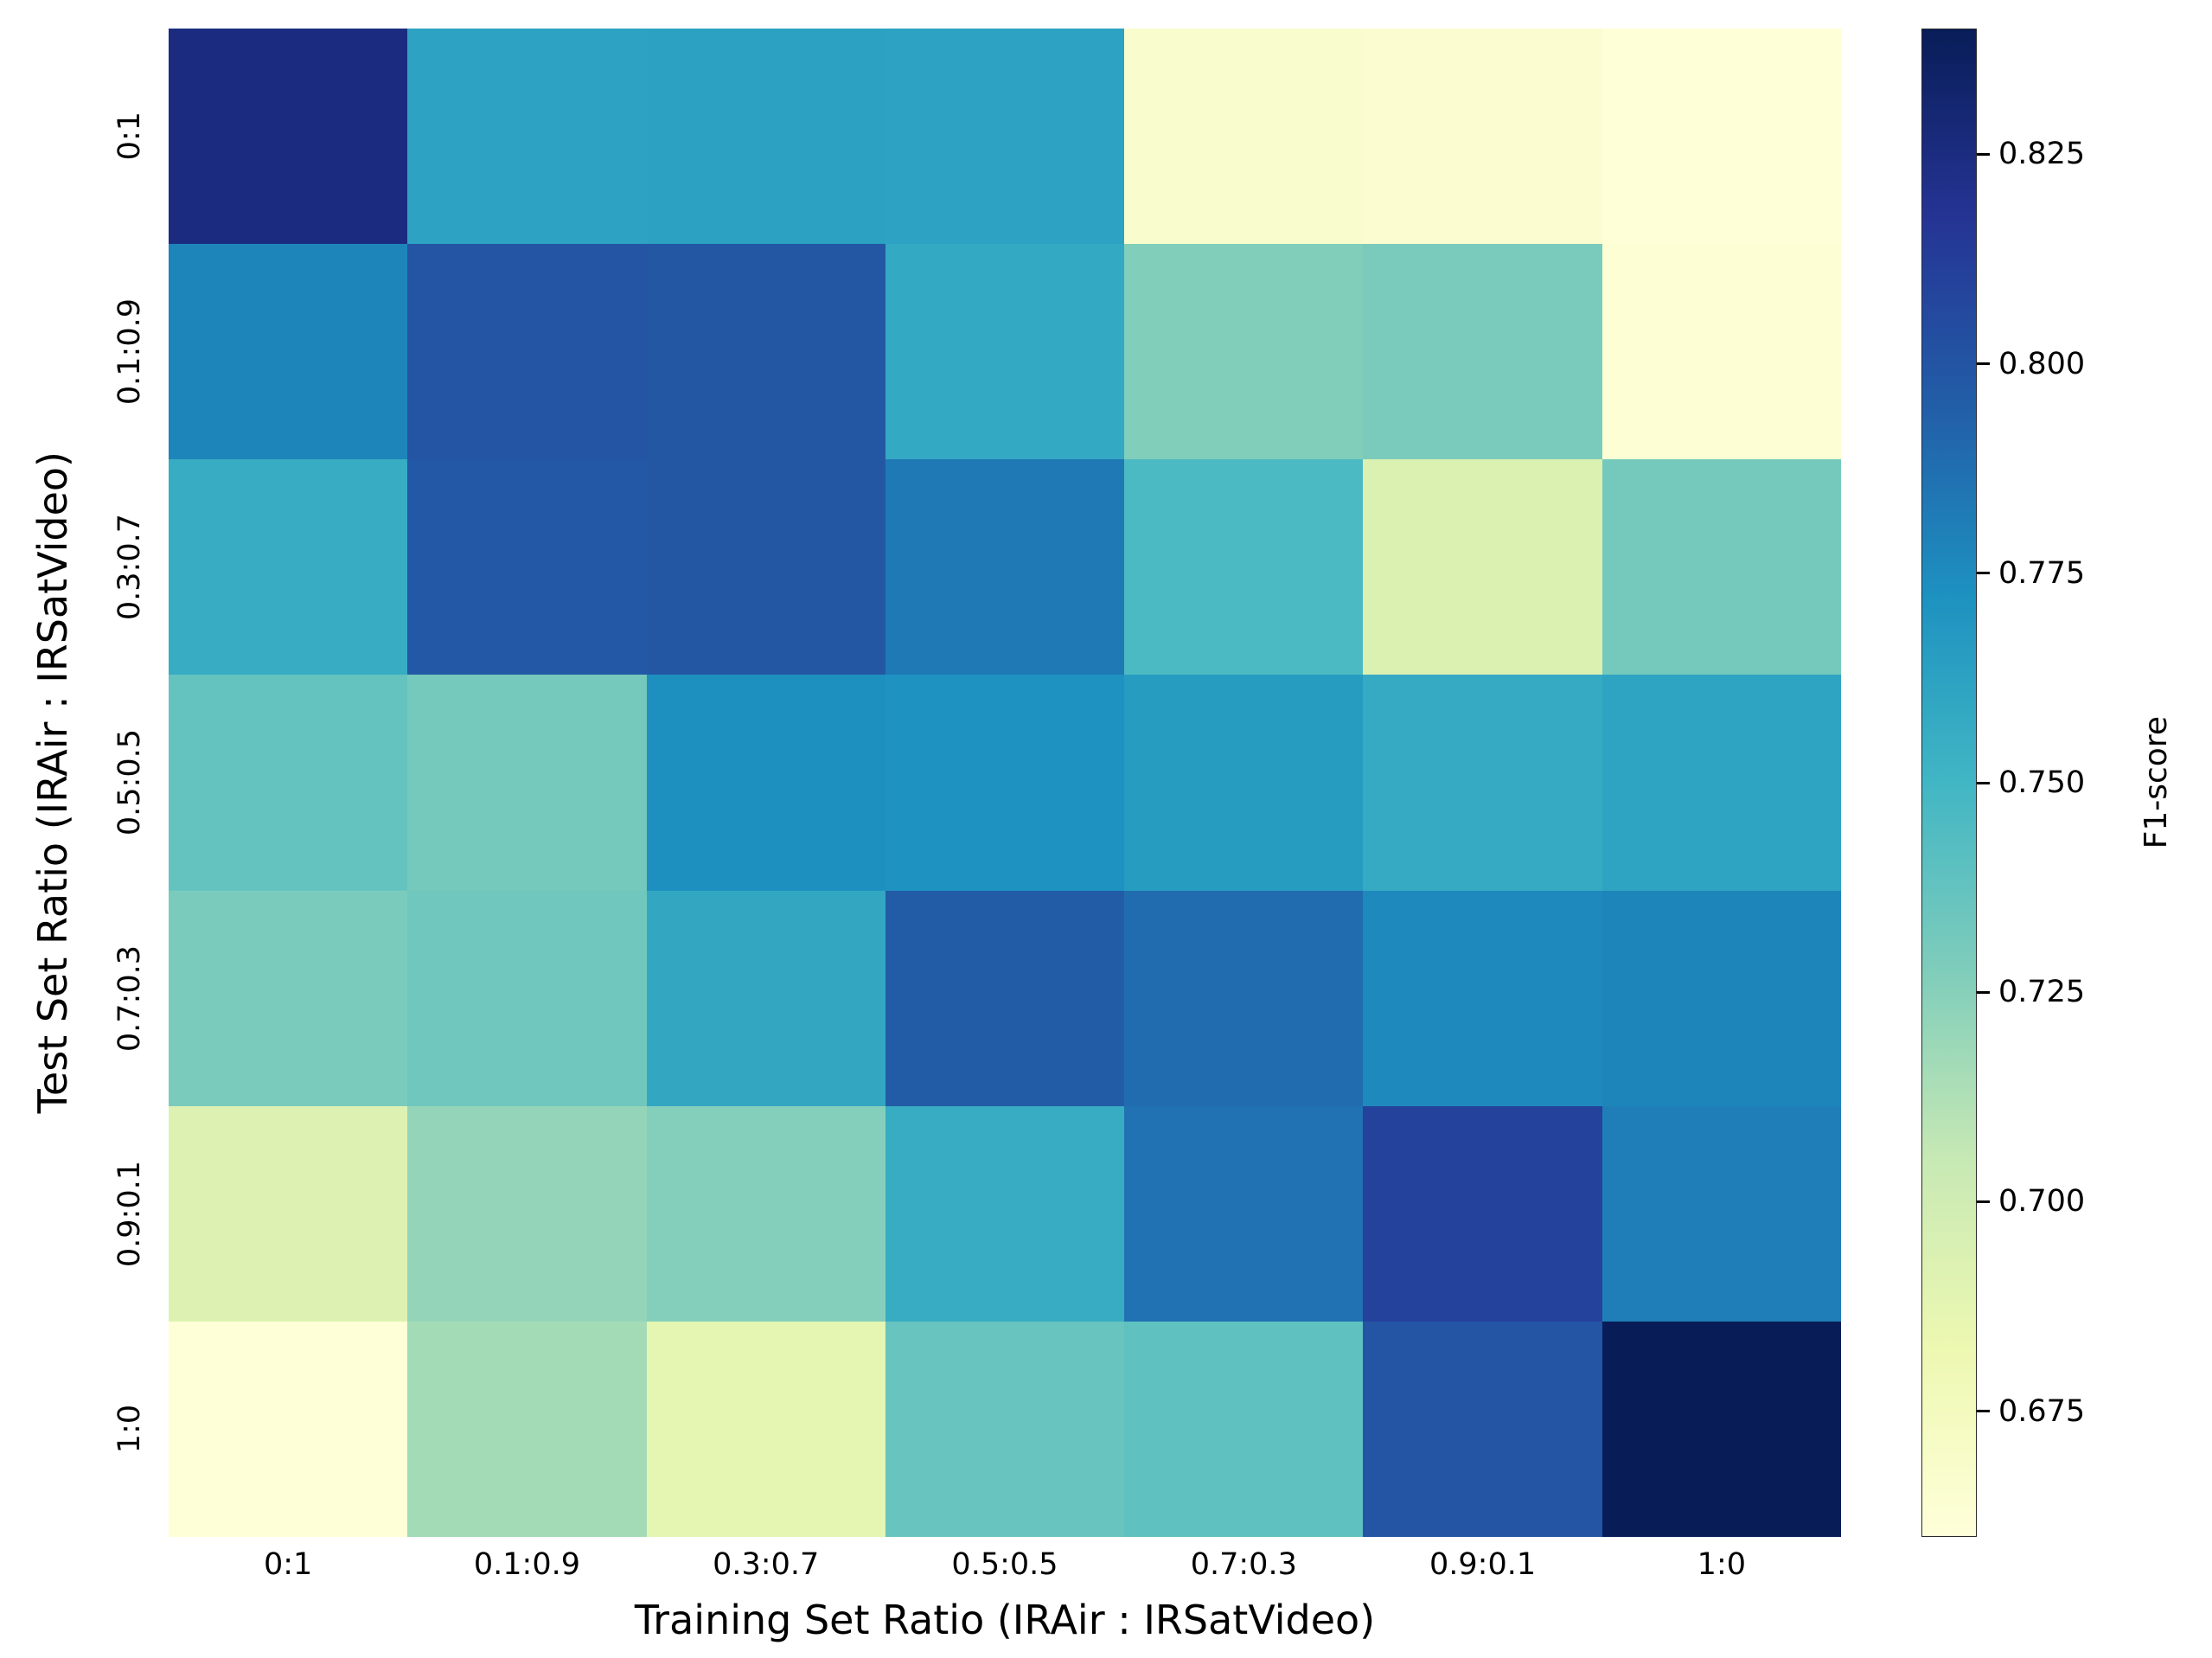  I want to click on colorbar, so click(1949, 783).